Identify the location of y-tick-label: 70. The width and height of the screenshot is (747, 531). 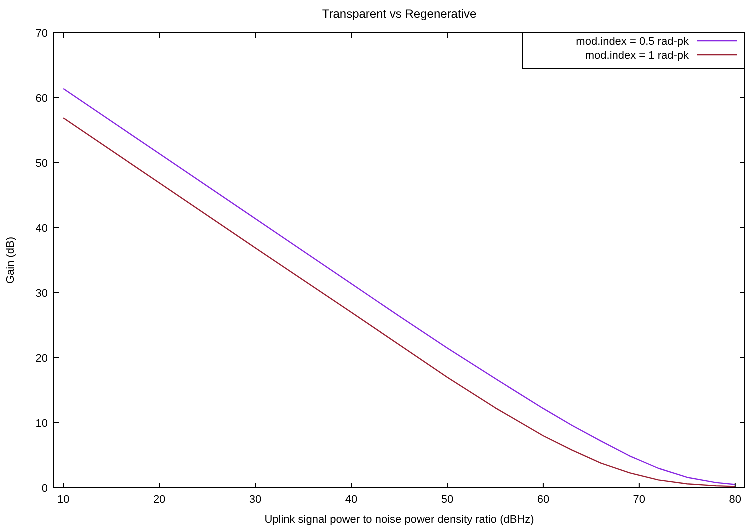
(42, 34).